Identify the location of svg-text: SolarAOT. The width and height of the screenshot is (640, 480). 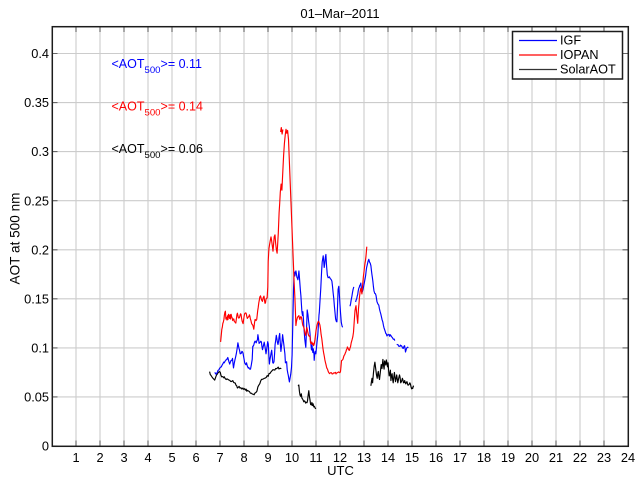
(588, 70).